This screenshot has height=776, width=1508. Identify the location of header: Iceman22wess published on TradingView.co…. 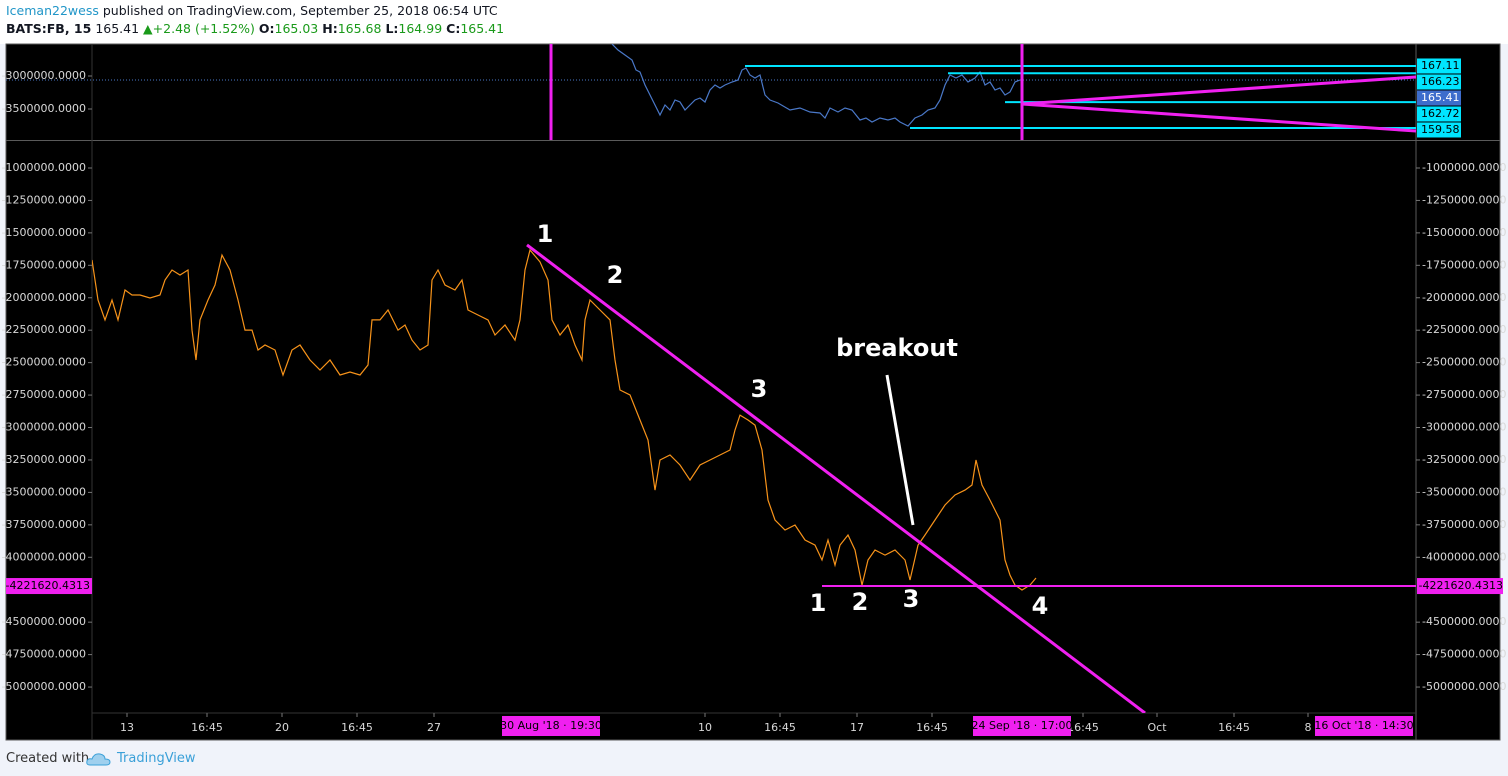
(754, 22).